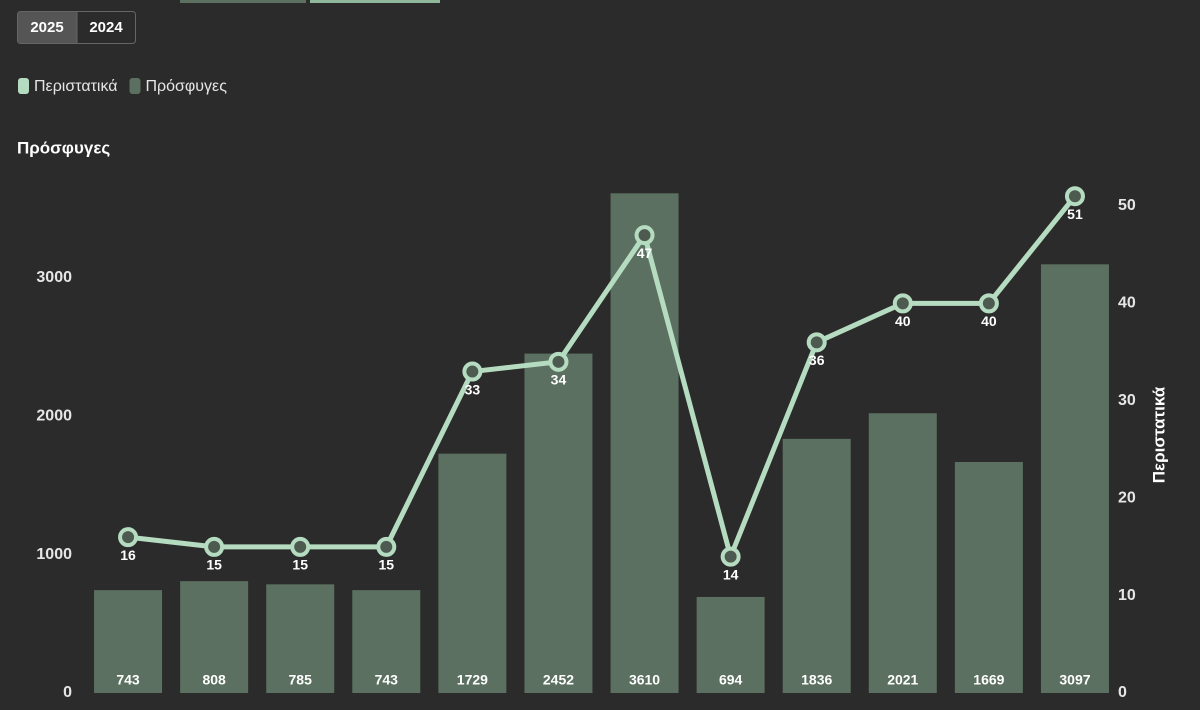 Image resolution: width=1200 pixels, height=710 pixels. What do you see at coordinates (731, 680) in the screenshot?
I see `bar-value-label: 694` at bounding box center [731, 680].